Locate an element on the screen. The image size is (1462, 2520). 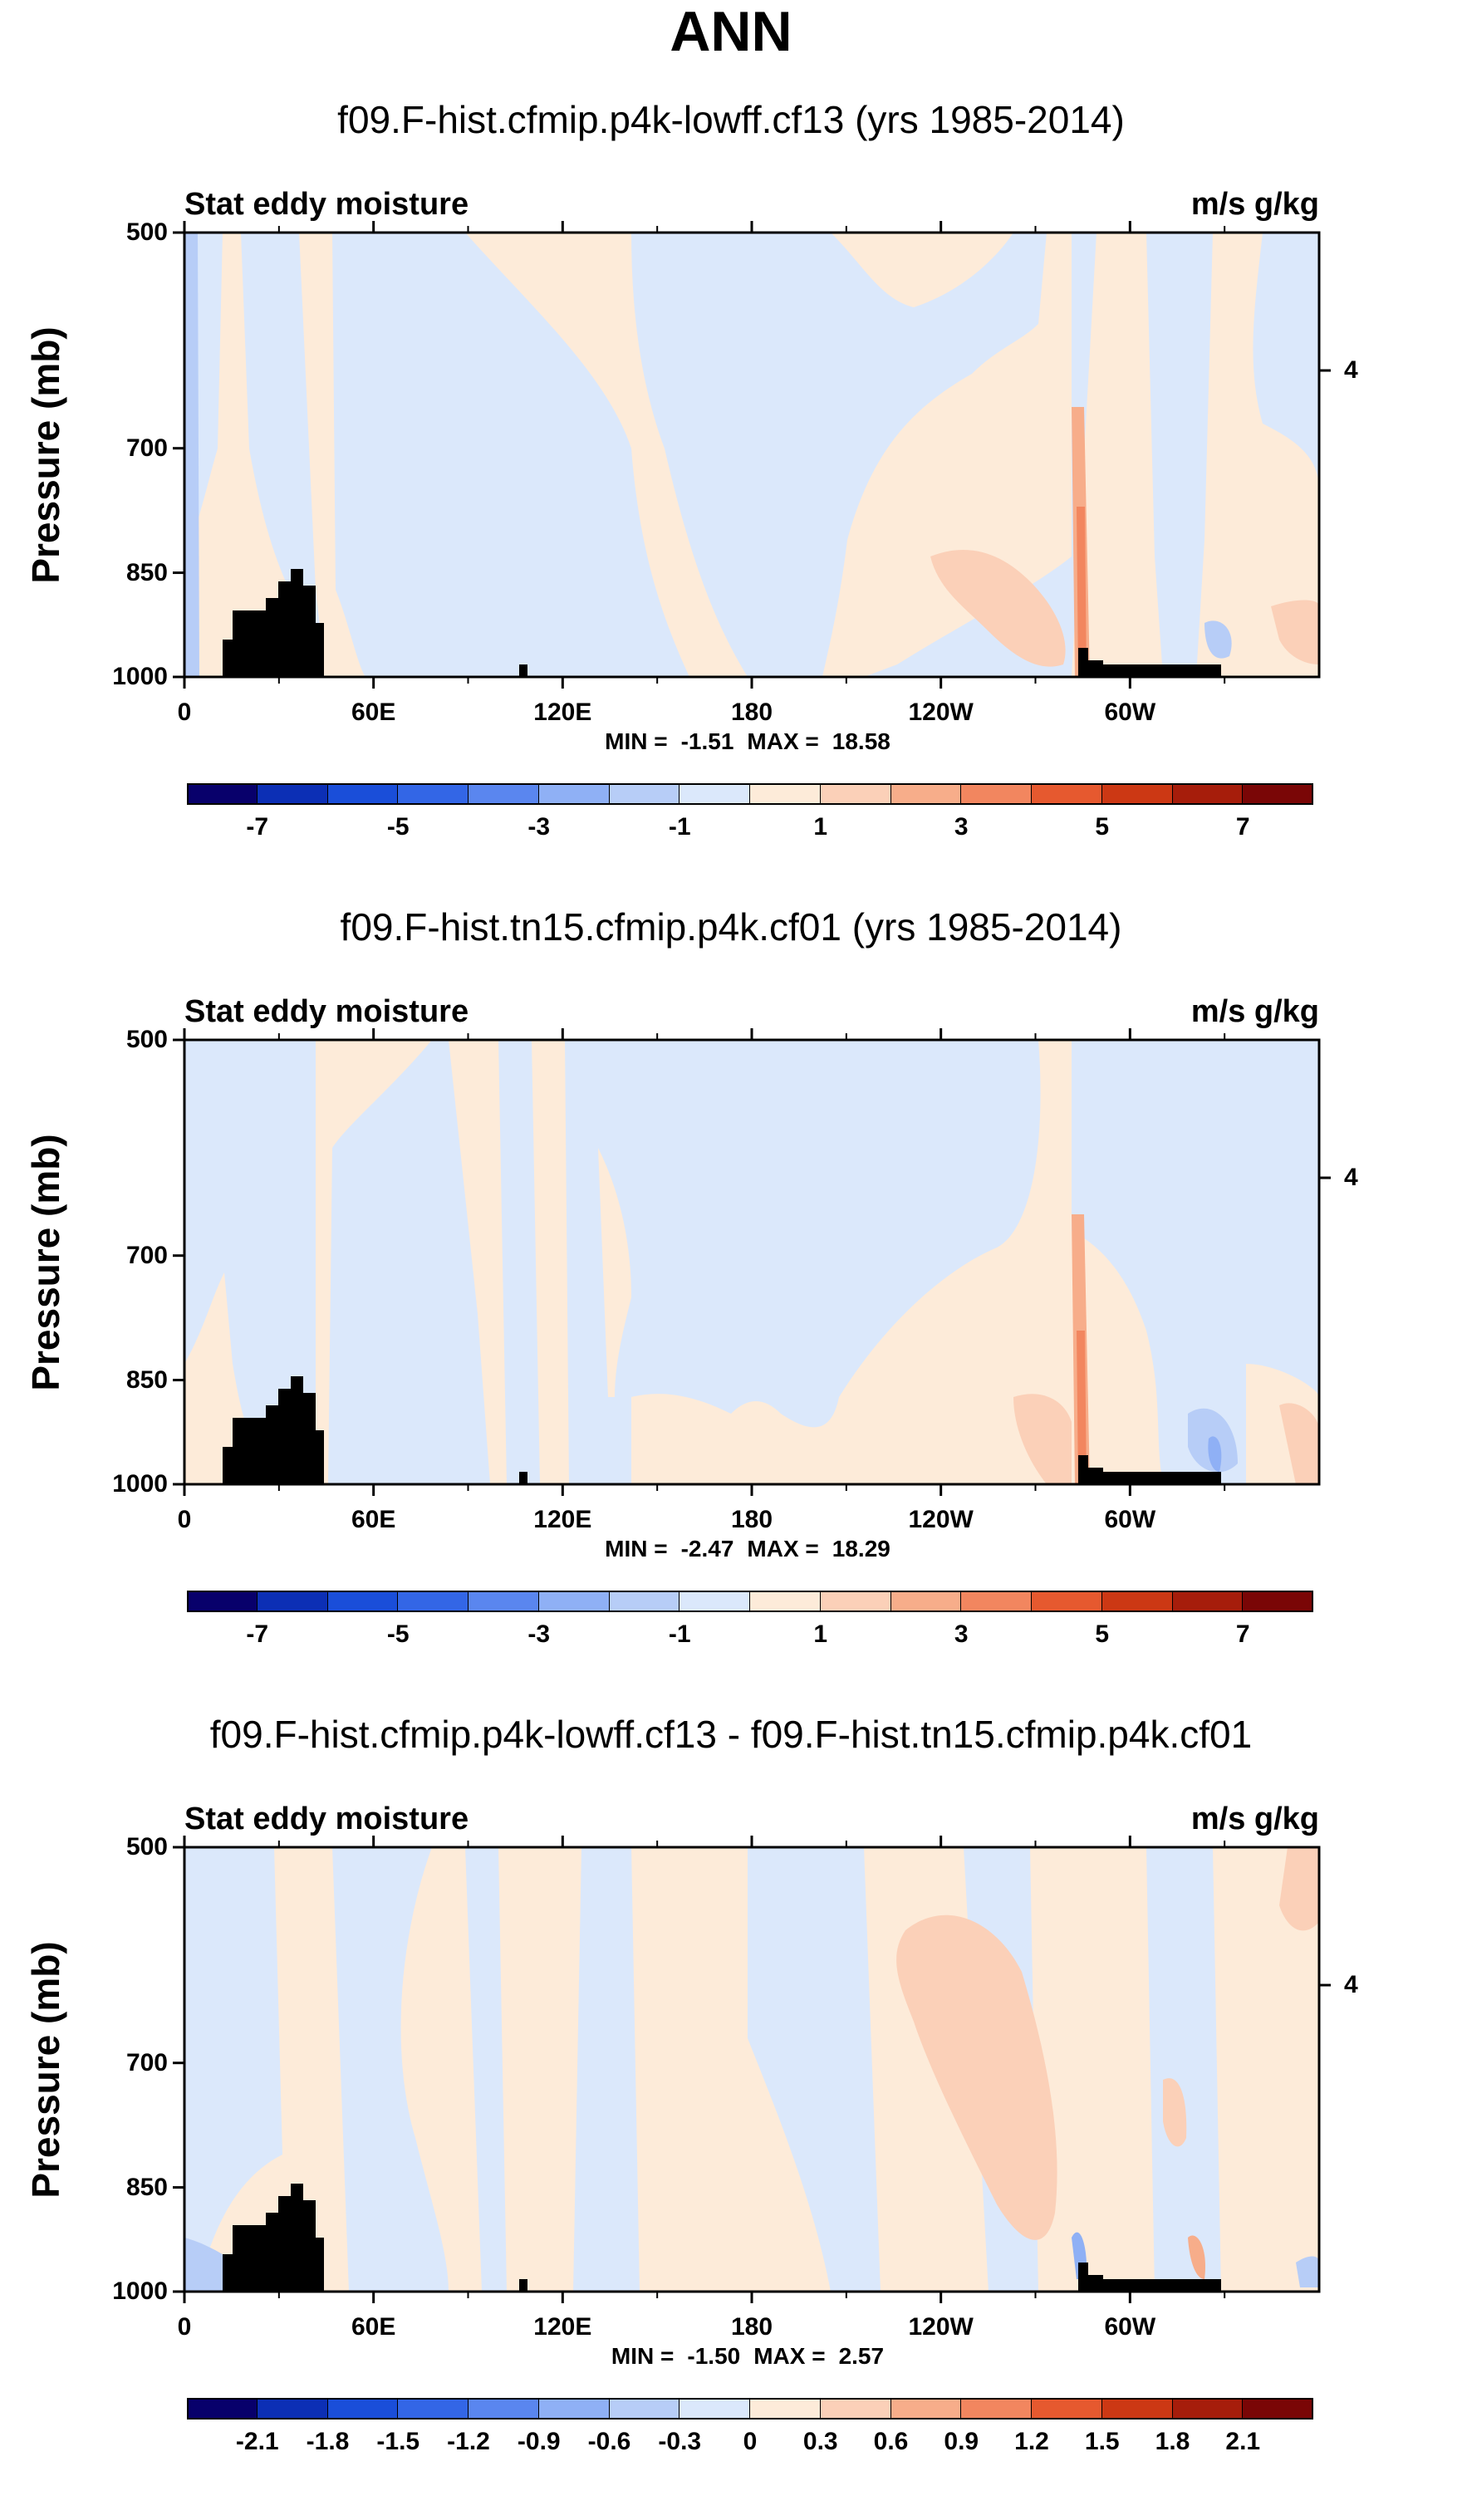
min-max-readout: MIN = -1.50 MAX = 2.57 is located at coordinates (731, 2356).